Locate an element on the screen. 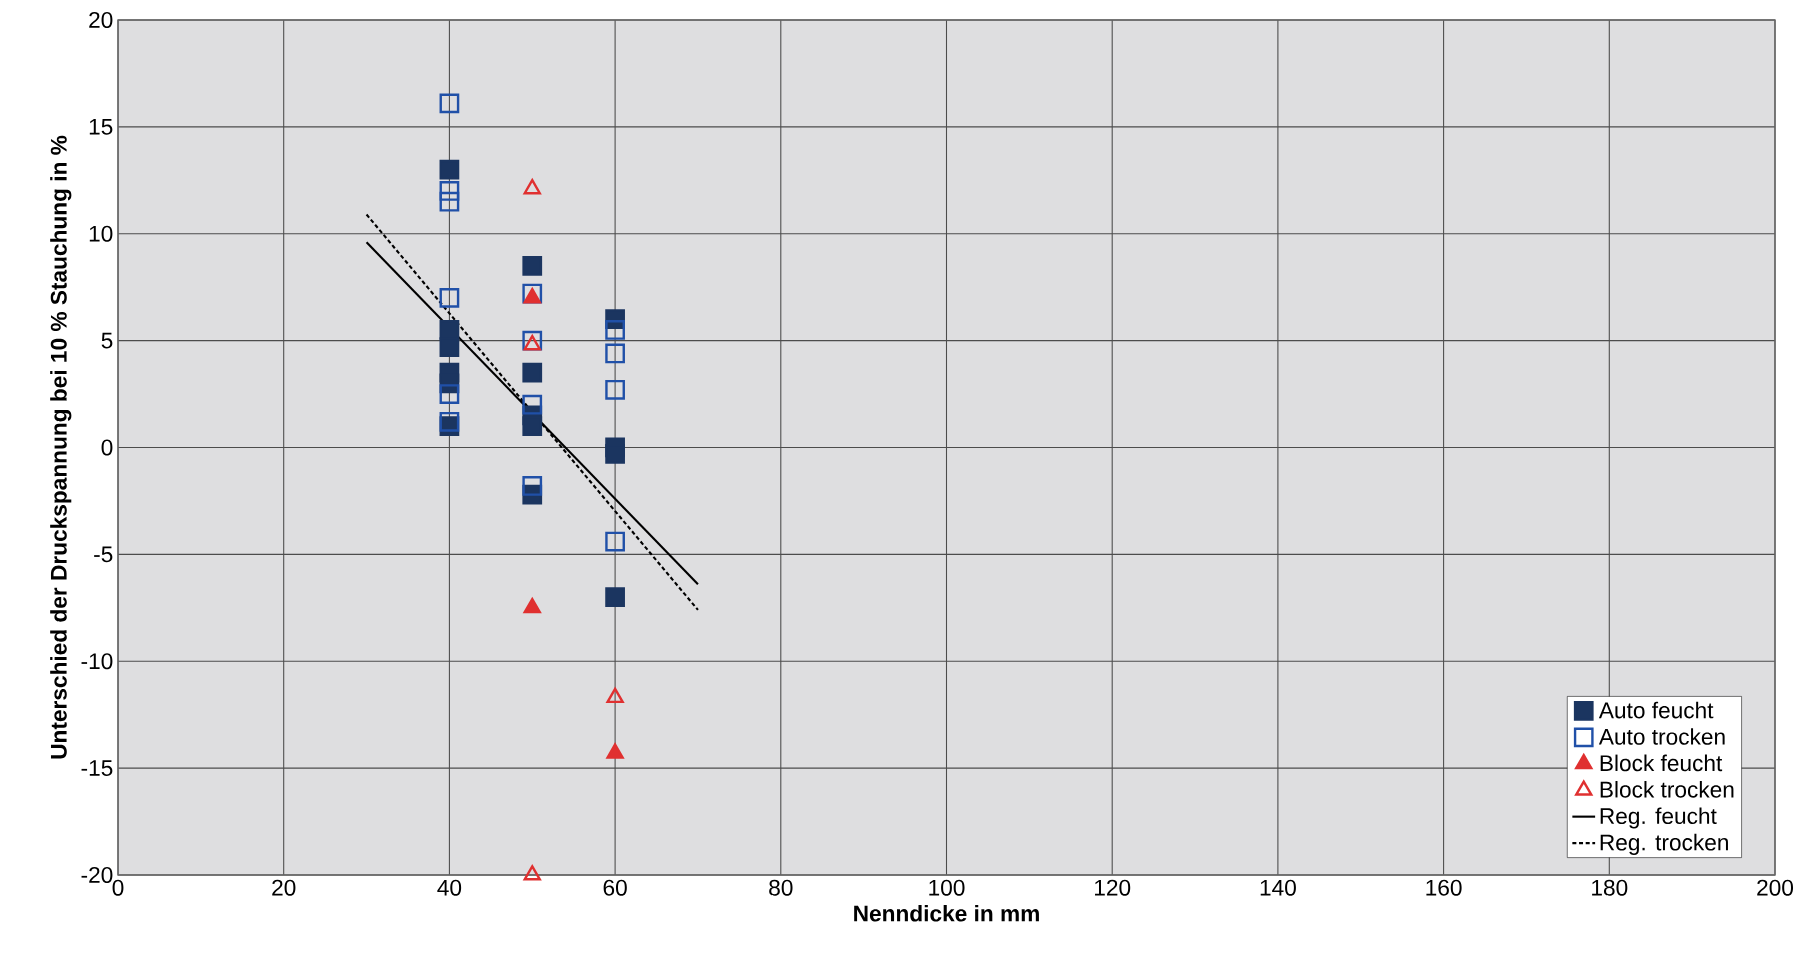  x-tick-label: 100 is located at coordinates (947, 887).